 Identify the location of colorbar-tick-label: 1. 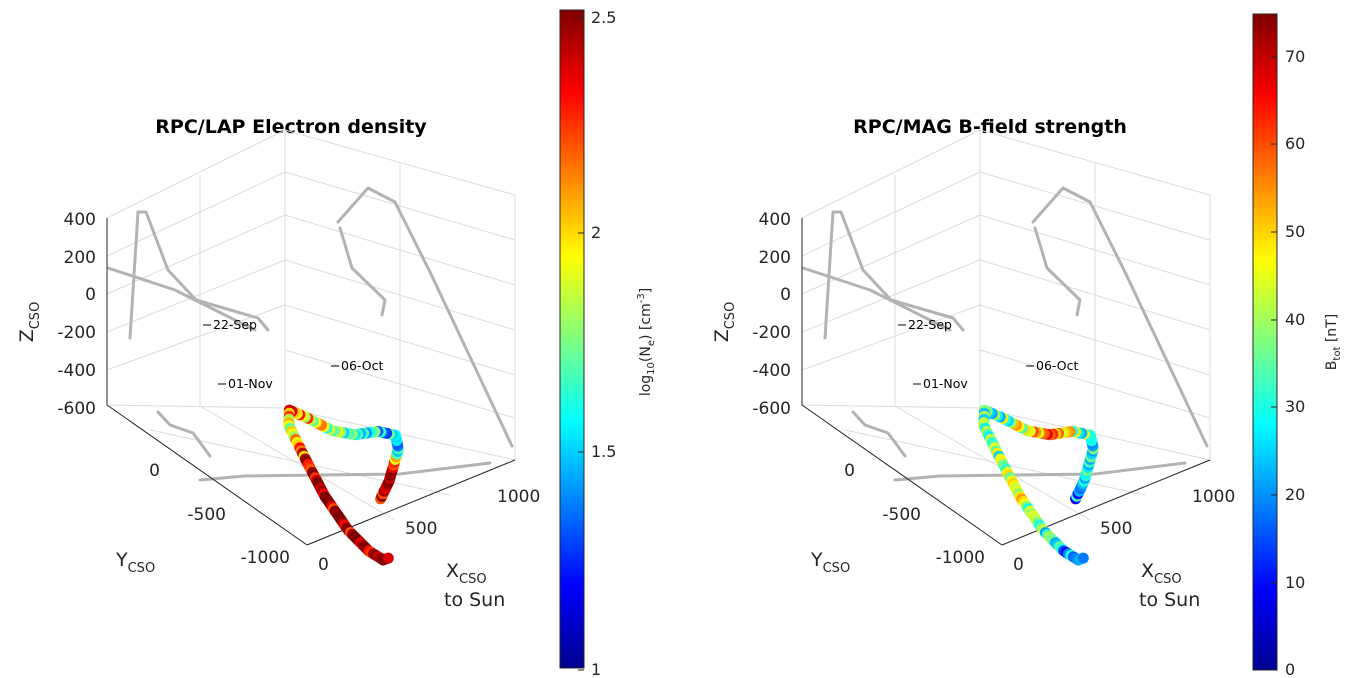
(596, 669).